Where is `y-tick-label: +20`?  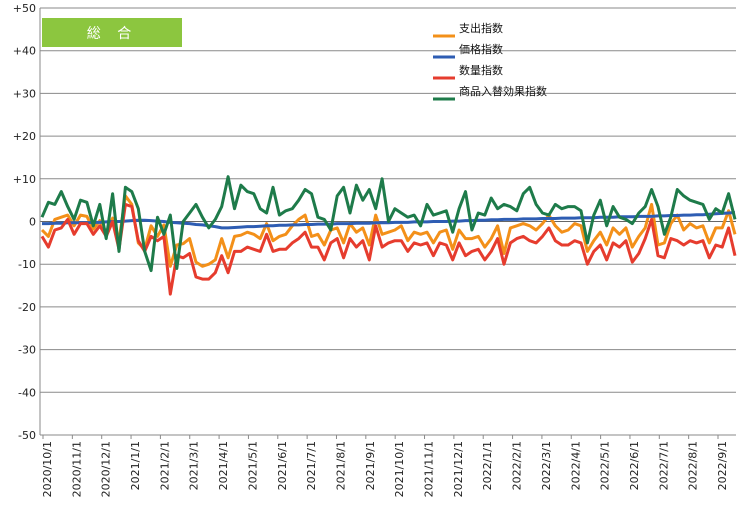 y-tick-label: +20 is located at coordinates (24, 136).